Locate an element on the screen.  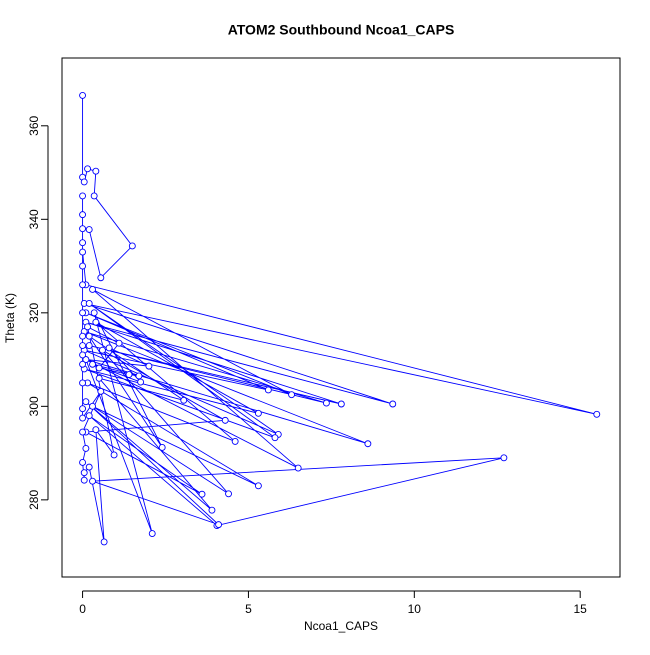
x-axis-label: Ncoa1_CAPS is located at coordinates (341, 626).